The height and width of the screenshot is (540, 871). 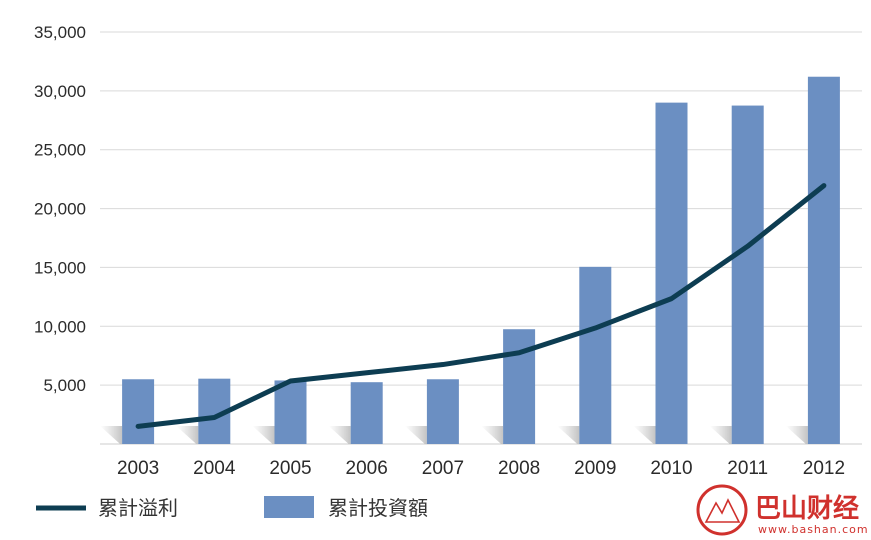 What do you see at coordinates (481, 468) in the screenshot?
I see `x-axis-ticks: 2003 2004 2005 2006 2007 2008 2009 2010 2011 2012` at bounding box center [481, 468].